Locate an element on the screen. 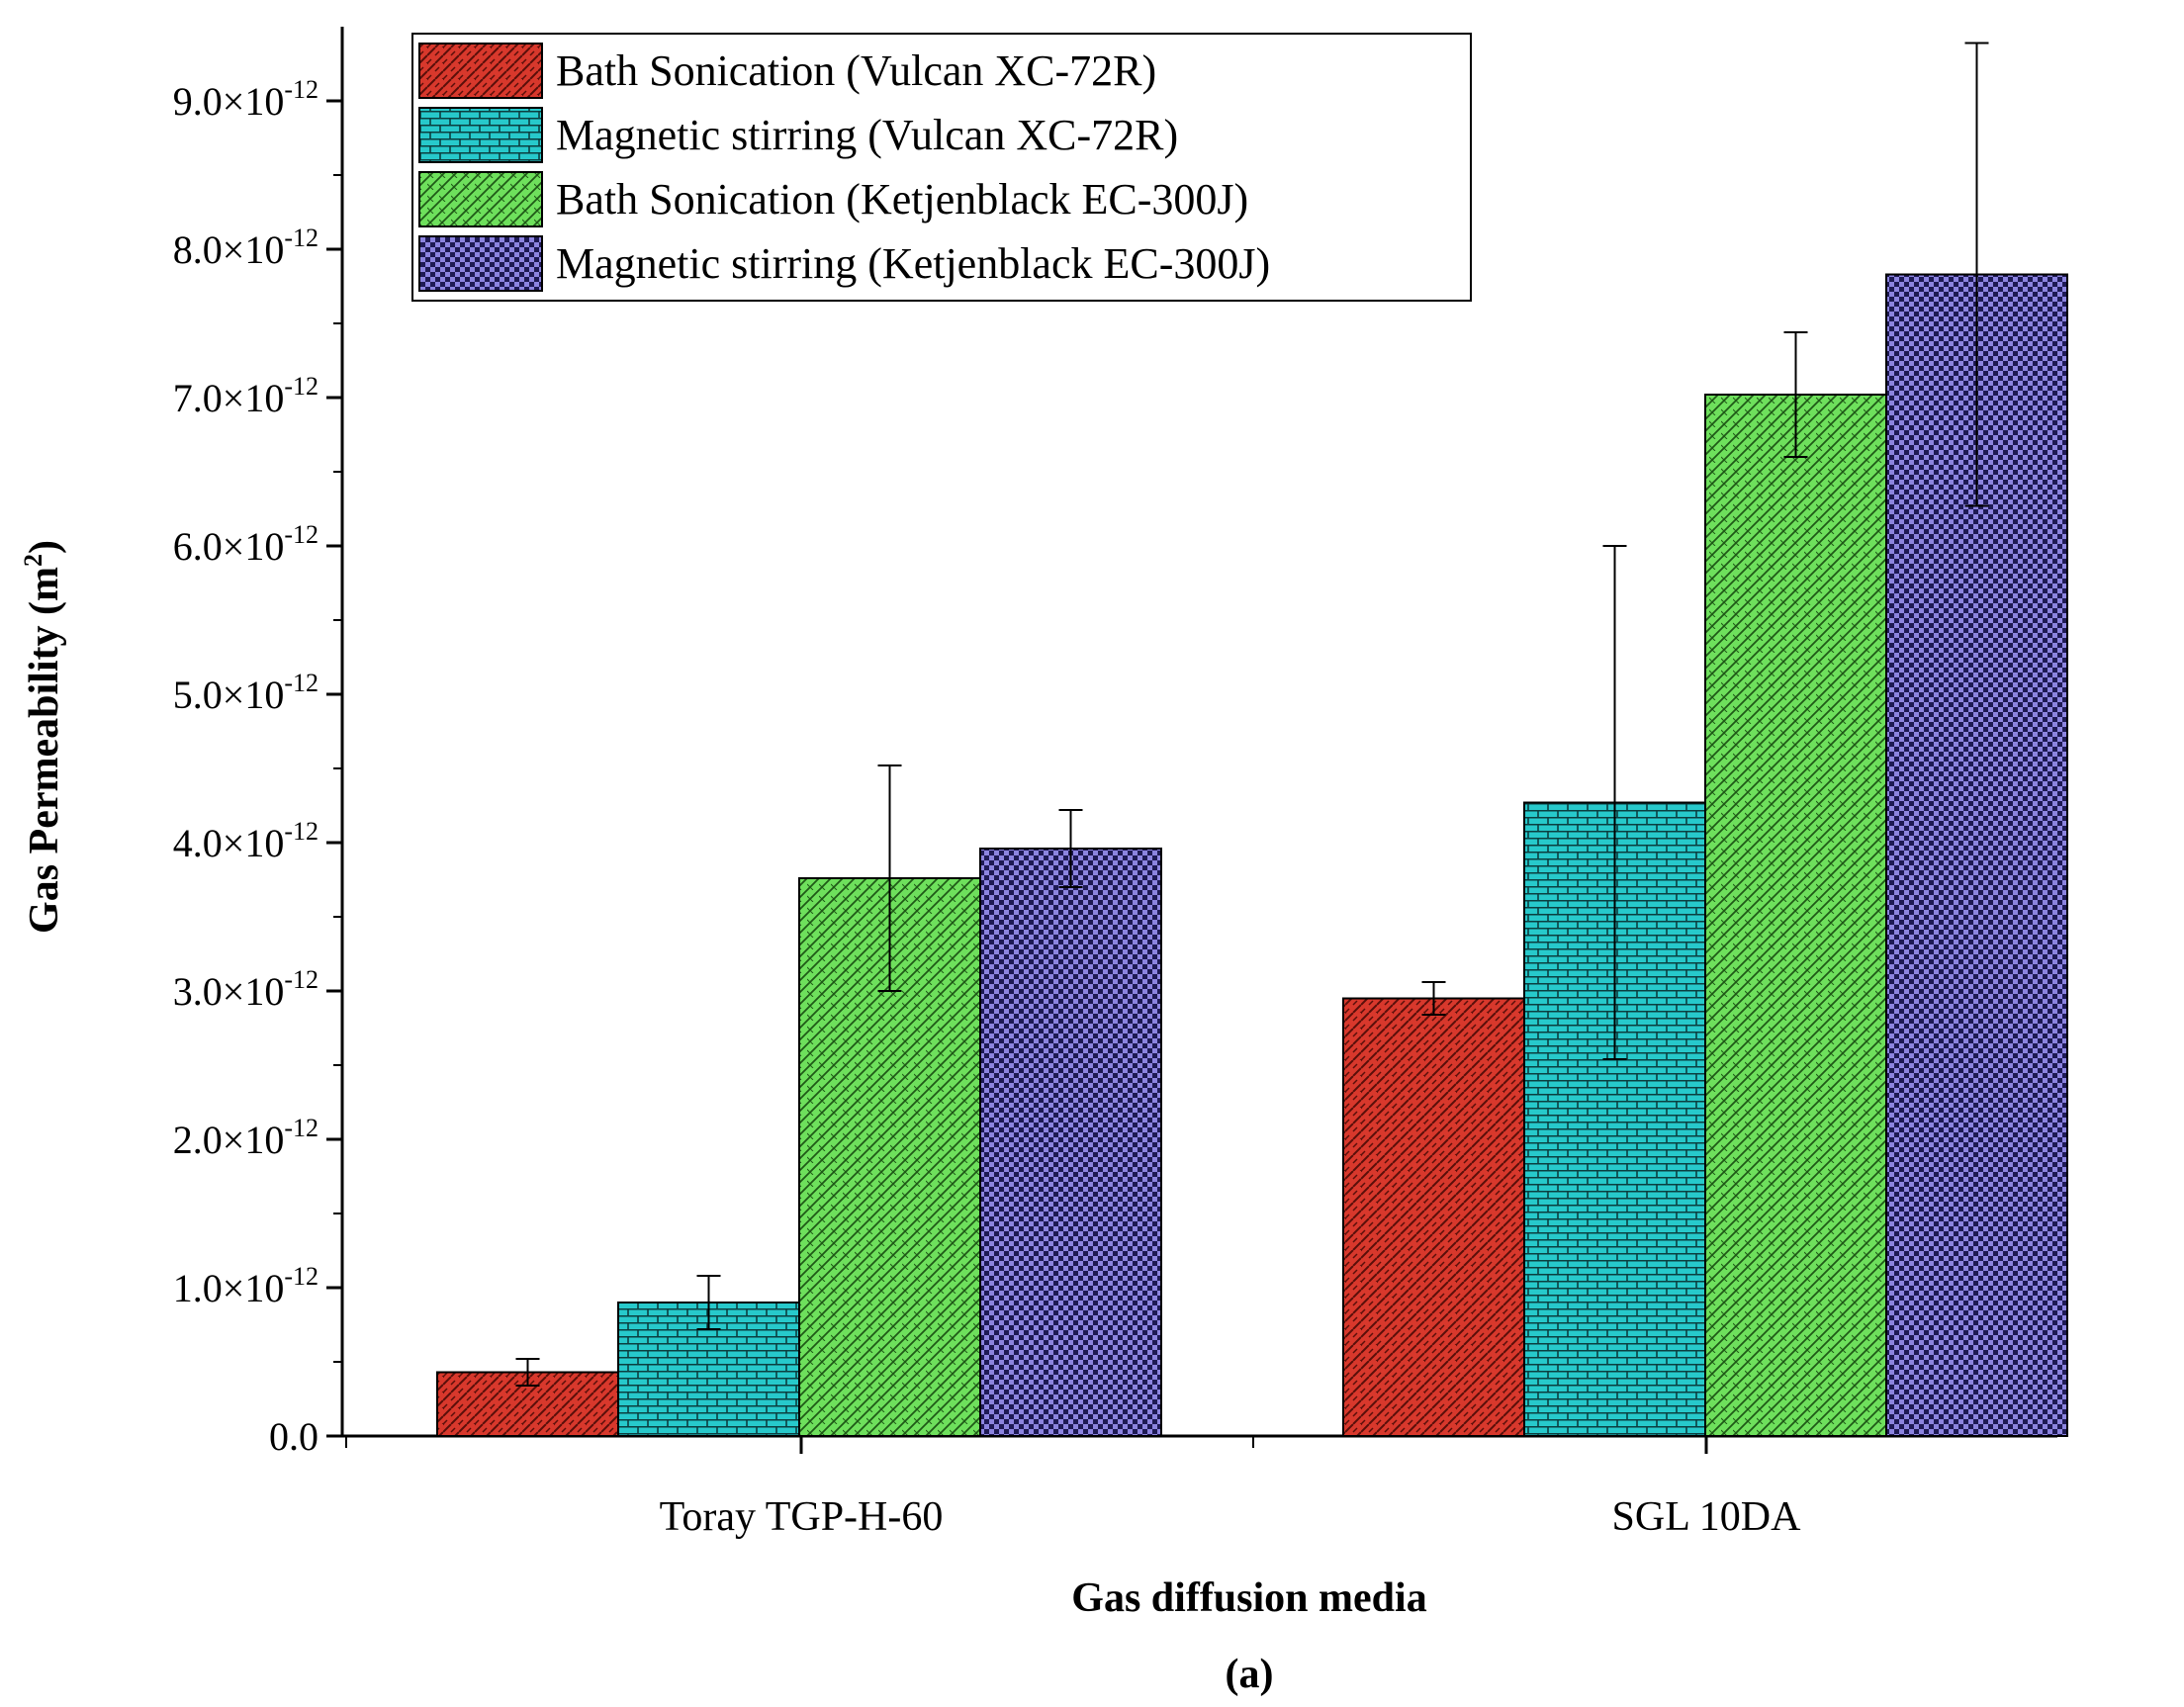  y-tick-label: 3.0×10⁻¹² is located at coordinates (245, 989).